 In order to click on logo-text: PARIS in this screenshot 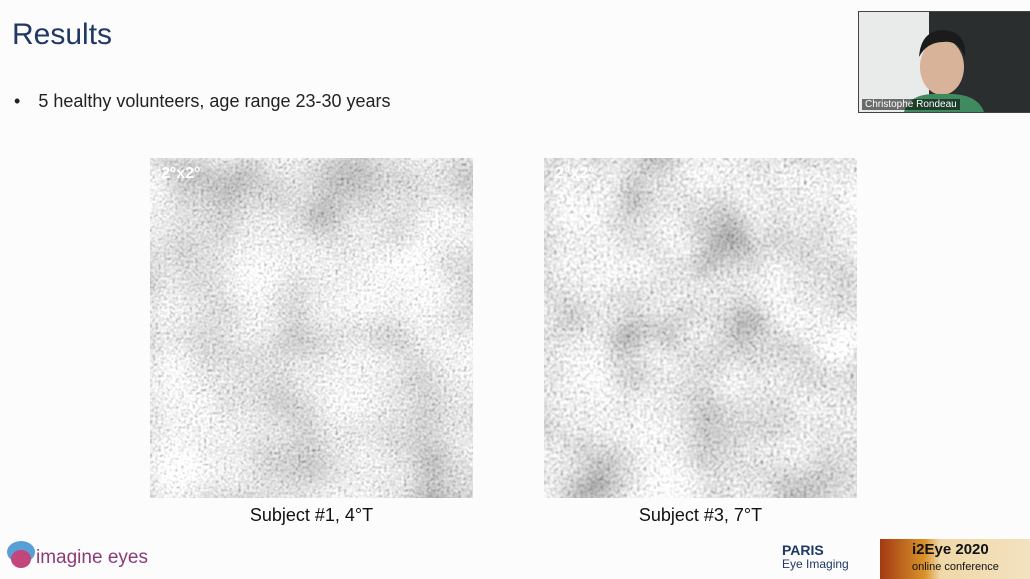, I will do `click(803, 550)`.